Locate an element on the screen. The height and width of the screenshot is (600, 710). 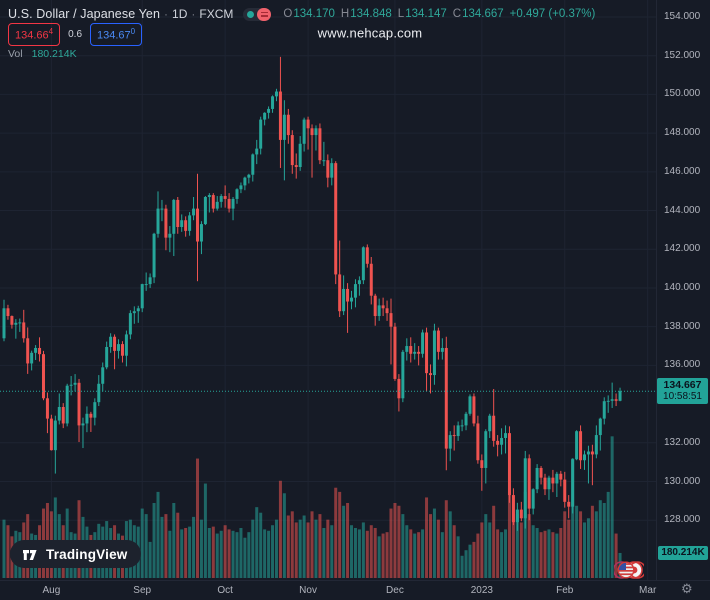
price-tick-label: 140.000 is located at coordinates (682, 287).